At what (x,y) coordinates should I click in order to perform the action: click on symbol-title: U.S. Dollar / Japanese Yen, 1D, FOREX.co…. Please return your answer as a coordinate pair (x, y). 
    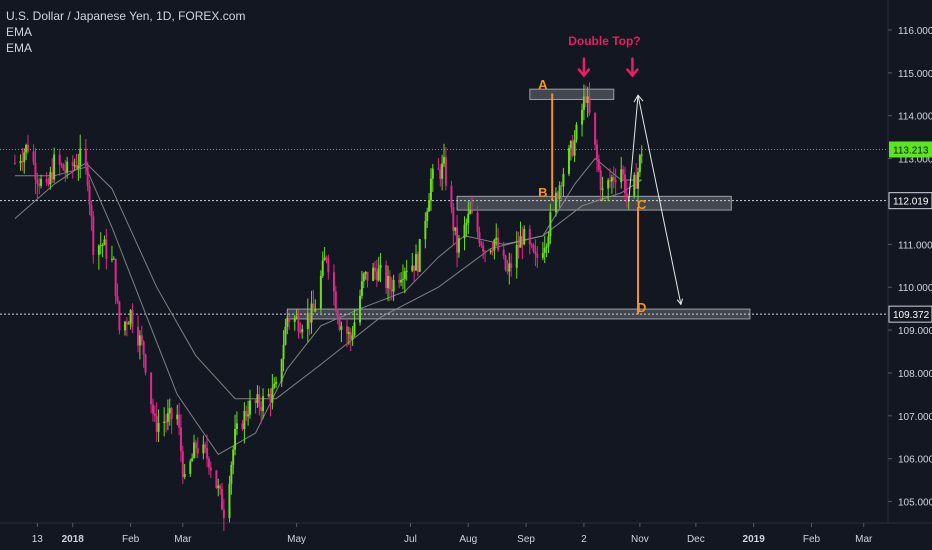
    Looking at the image, I should click on (126, 16).